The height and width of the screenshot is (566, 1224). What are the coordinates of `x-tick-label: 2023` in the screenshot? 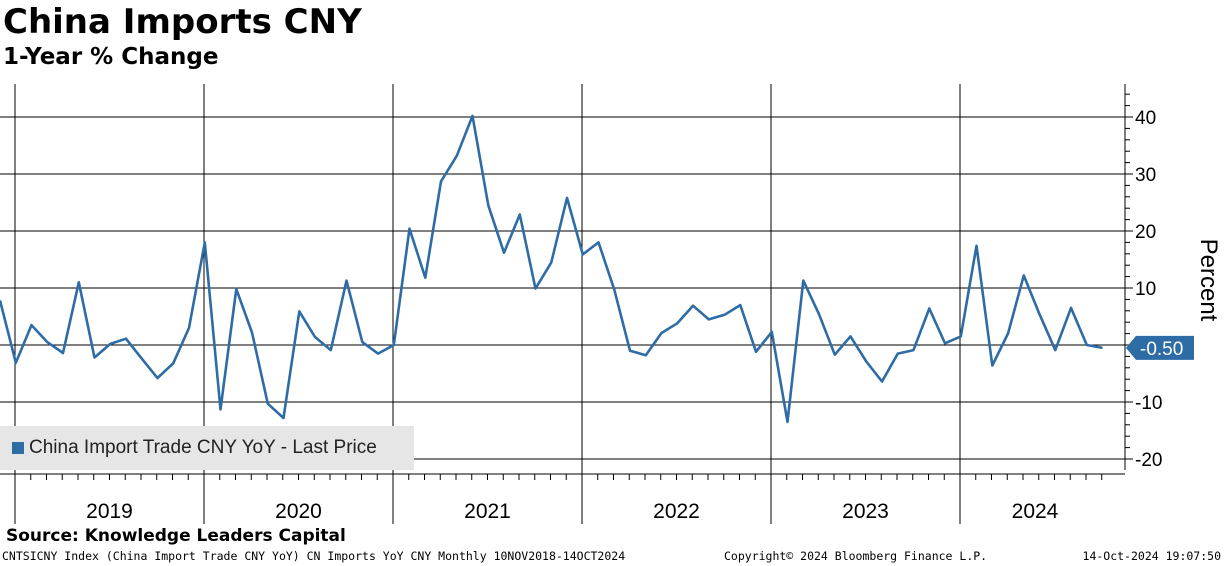 It's located at (865, 511).